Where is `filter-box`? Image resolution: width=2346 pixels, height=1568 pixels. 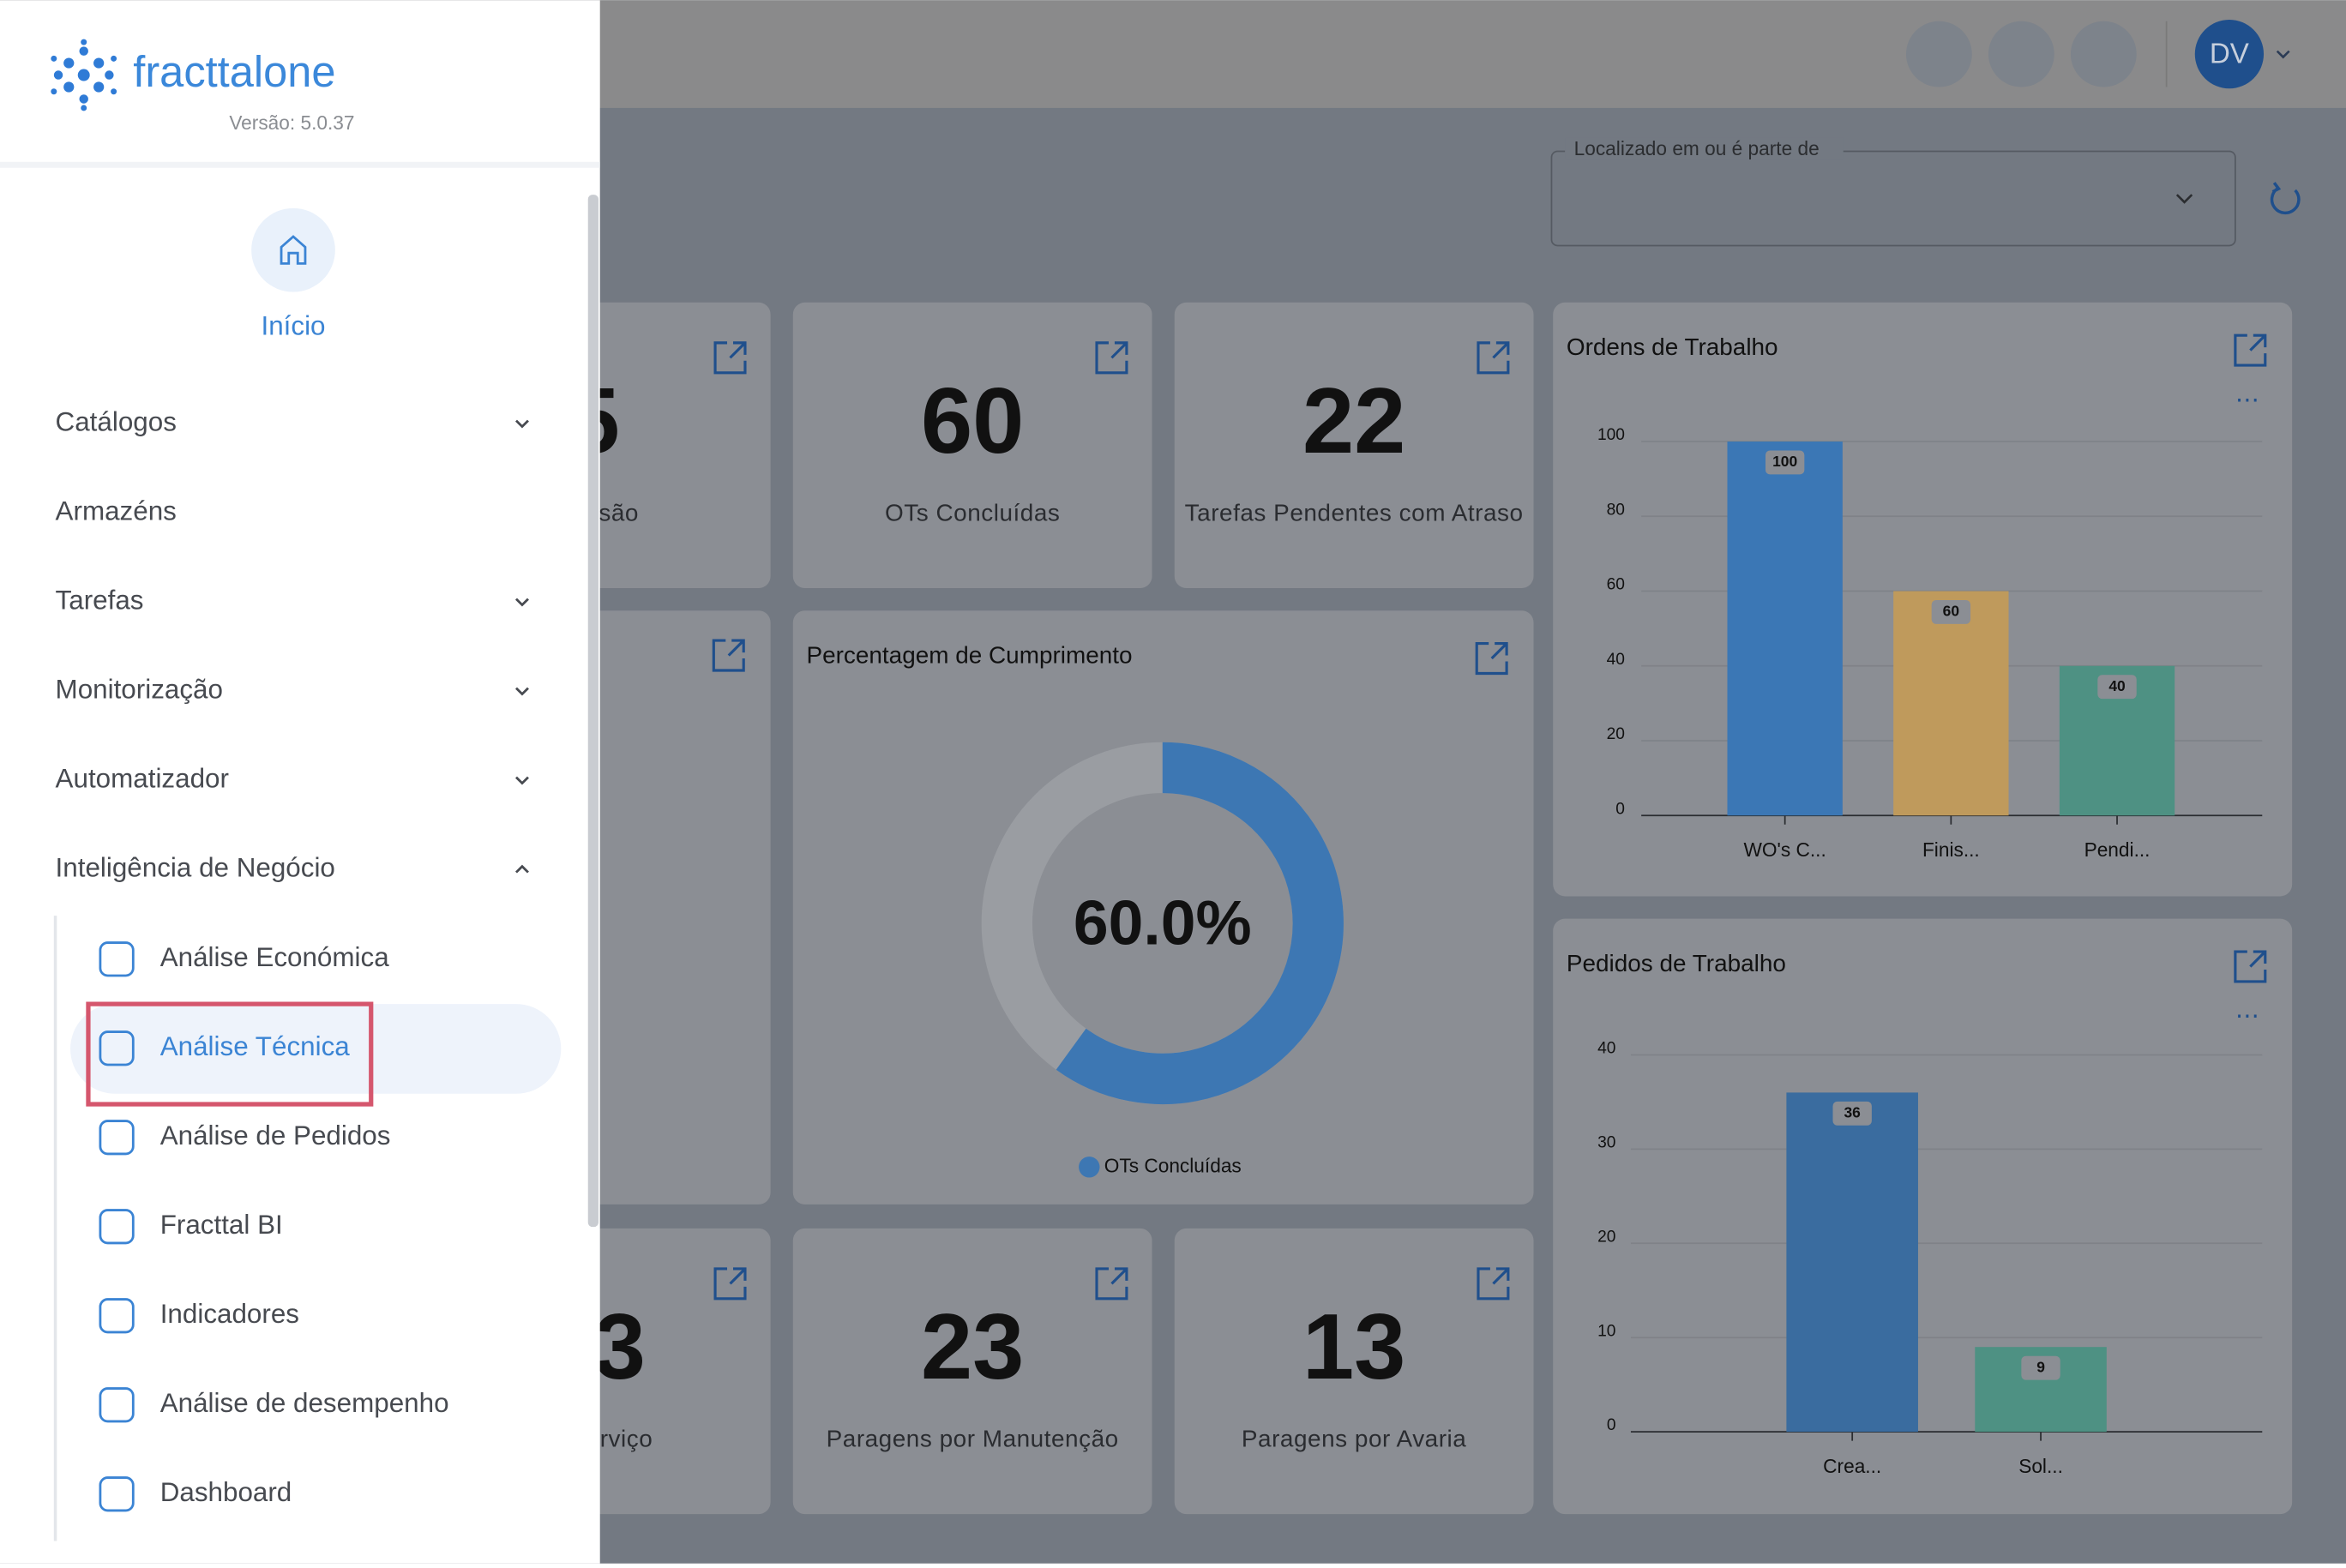 filter-box is located at coordinates (1893, 198).